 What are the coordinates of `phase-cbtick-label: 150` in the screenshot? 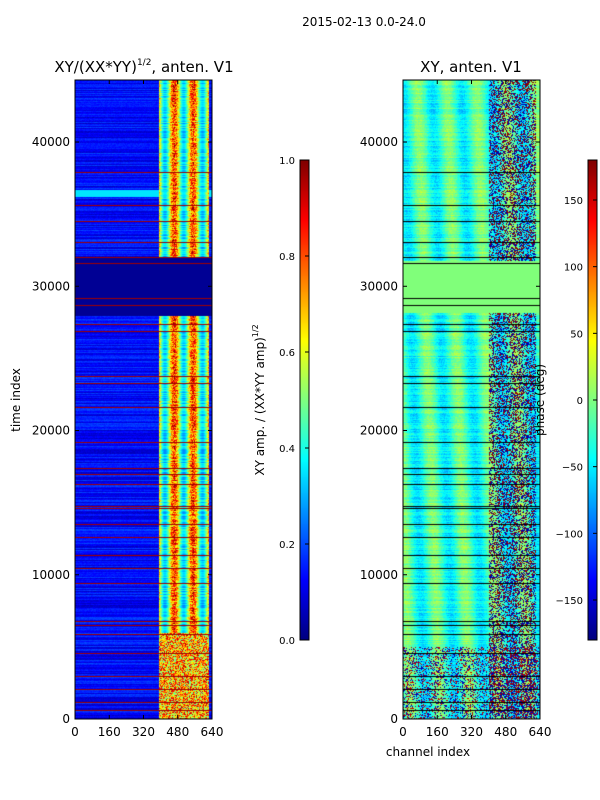 It's located at (573, 201).